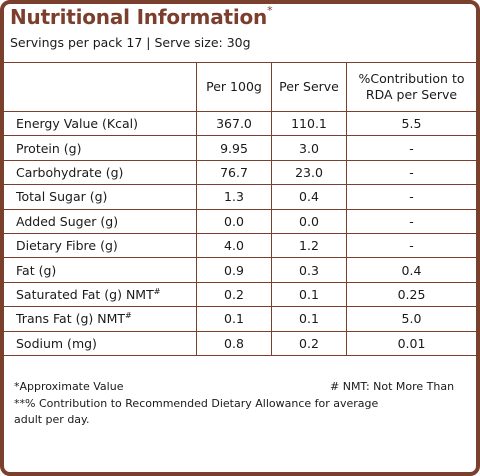 The height and width of the screenshot is (476, 480). Describe the element at coordinates (100, 87) in the screenshot. I see `column-header-nutrient` at that location.